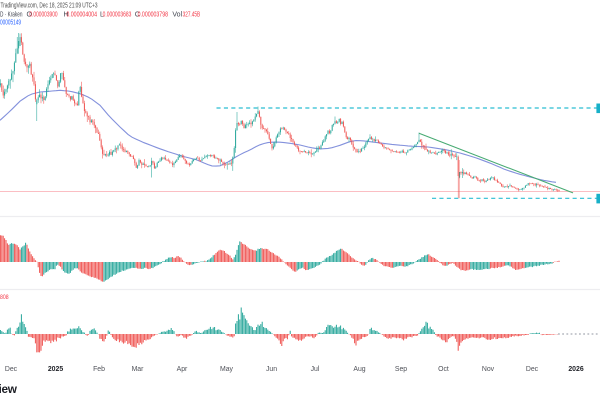  What do you see at coordinates (443, 369) in the screenshot?
I see `svg-text: Oct` at bounding box center [443, 369].